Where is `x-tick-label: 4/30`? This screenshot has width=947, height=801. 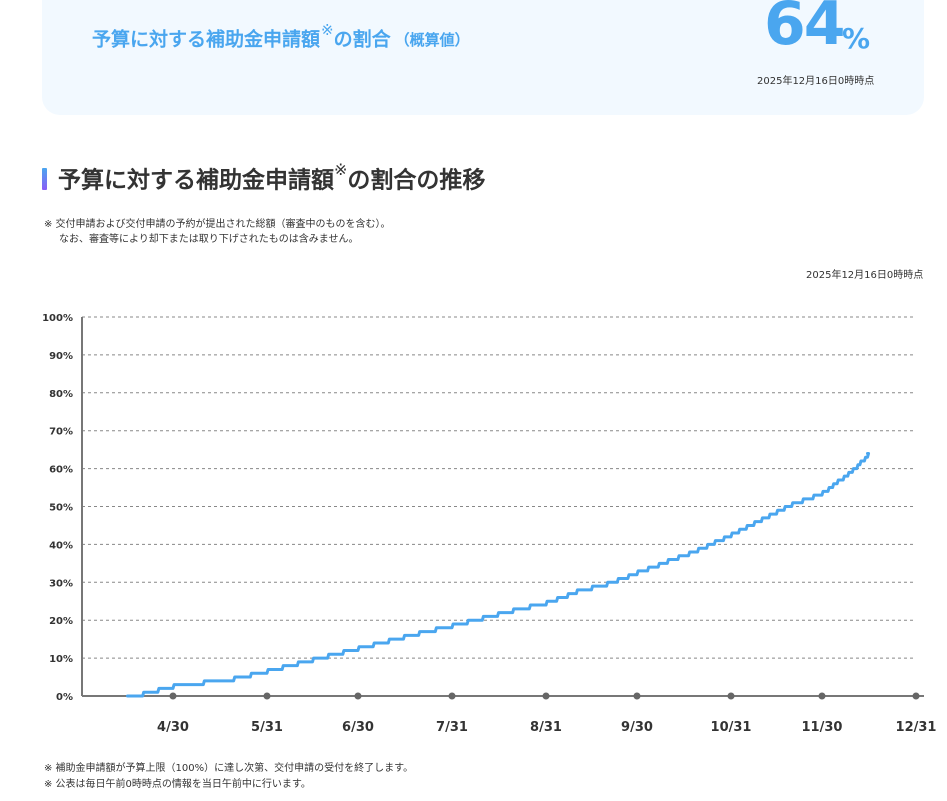 x-tick-label: 4/30 is located at coordinates (173, 727).